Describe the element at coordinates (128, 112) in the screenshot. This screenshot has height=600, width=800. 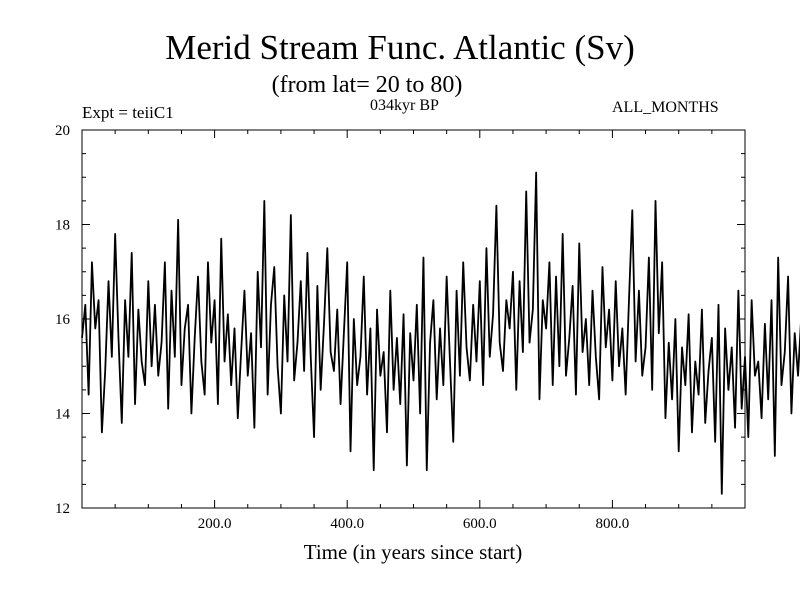
I see `experiment-label: Expt = teiiC1` at that location.